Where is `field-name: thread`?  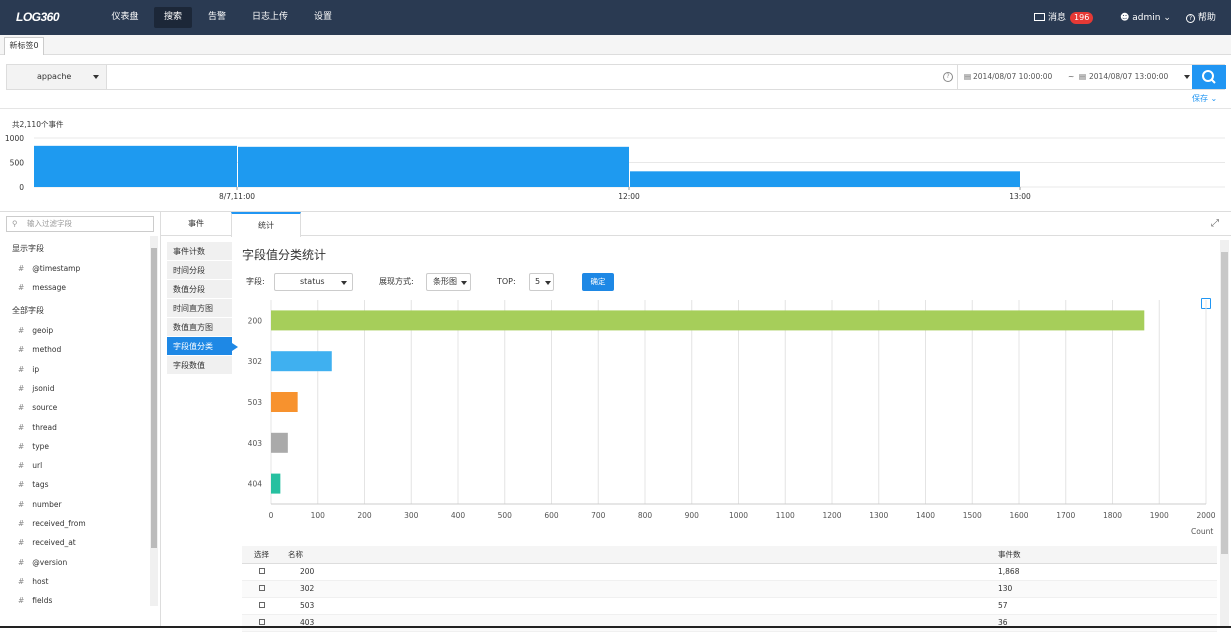
field-name: thread is located at coordinates (44, 427).